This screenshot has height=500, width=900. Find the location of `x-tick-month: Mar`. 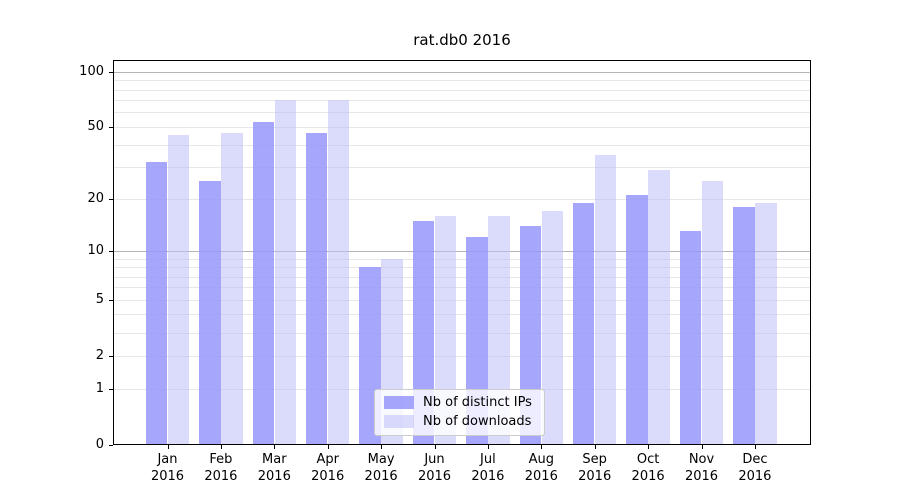

x-tick-month: Mar is located at coordinates (274, 459).